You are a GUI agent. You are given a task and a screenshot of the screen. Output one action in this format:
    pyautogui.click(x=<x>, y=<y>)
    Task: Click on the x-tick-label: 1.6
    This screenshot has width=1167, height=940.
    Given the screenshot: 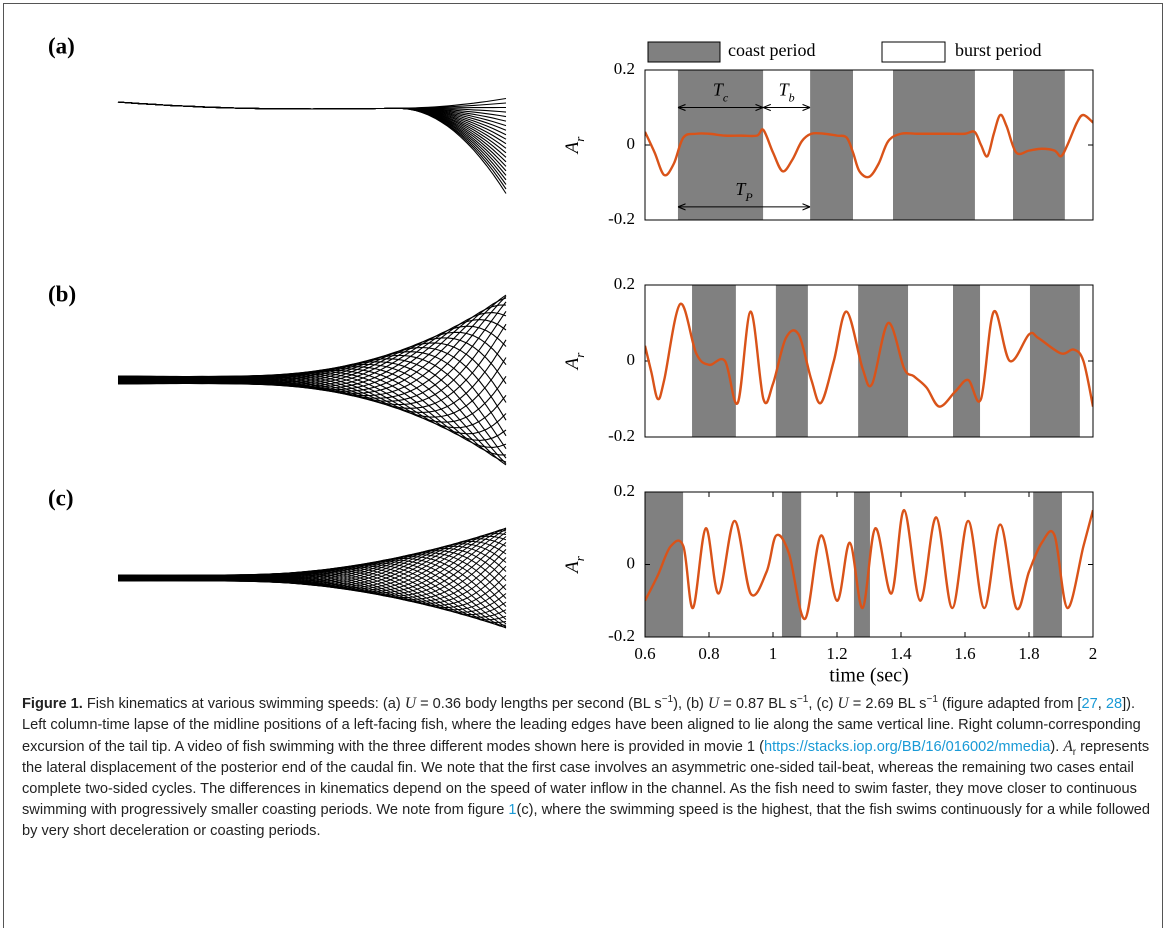 What is the action you would take?
    pyautogui.click(x=964, y=653)
    